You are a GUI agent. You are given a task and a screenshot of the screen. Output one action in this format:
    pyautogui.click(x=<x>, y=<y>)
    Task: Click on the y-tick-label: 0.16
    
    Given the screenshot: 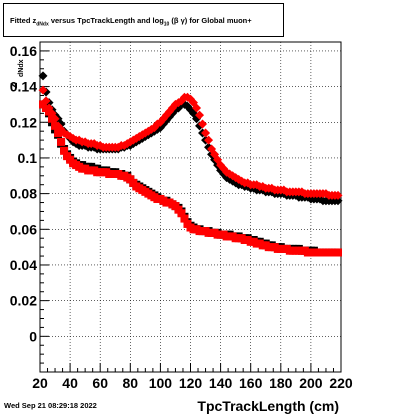 What is the action you would take?
    pyautogui.click(x=23, y=51)
    